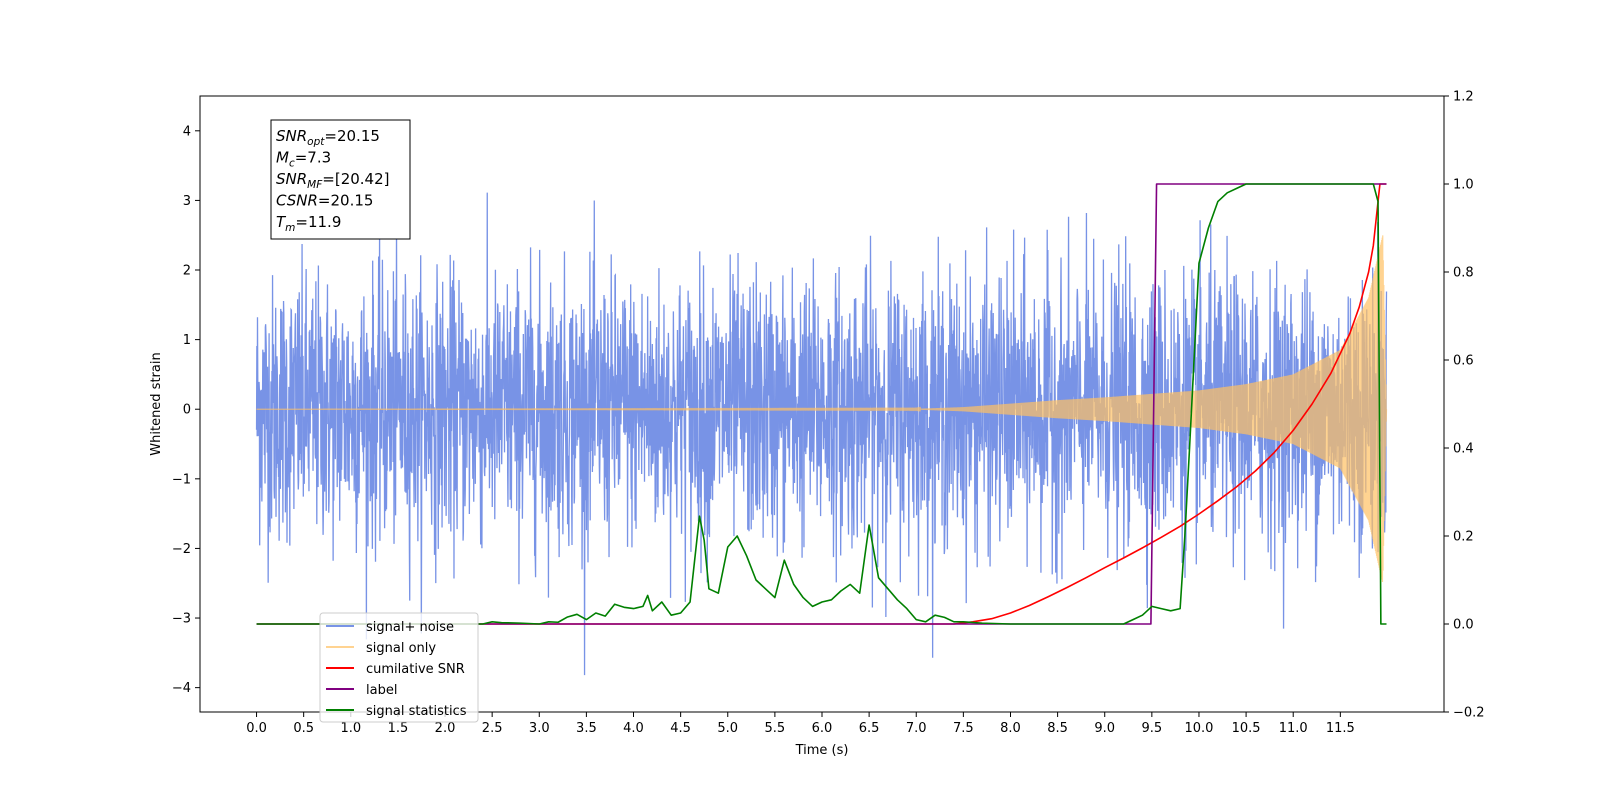  Describe the element at coordinates (727, 728) in the screenshot. I see `x-tick-label: 5.0` at that location.